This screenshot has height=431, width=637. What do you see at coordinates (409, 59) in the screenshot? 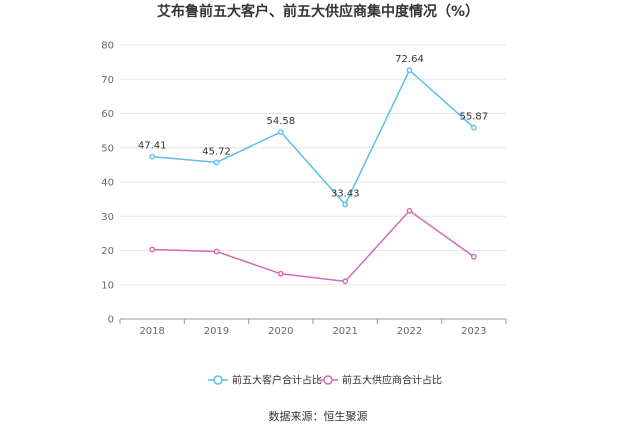
I see `data-label: 72.64` at bounding box center [409, 59].